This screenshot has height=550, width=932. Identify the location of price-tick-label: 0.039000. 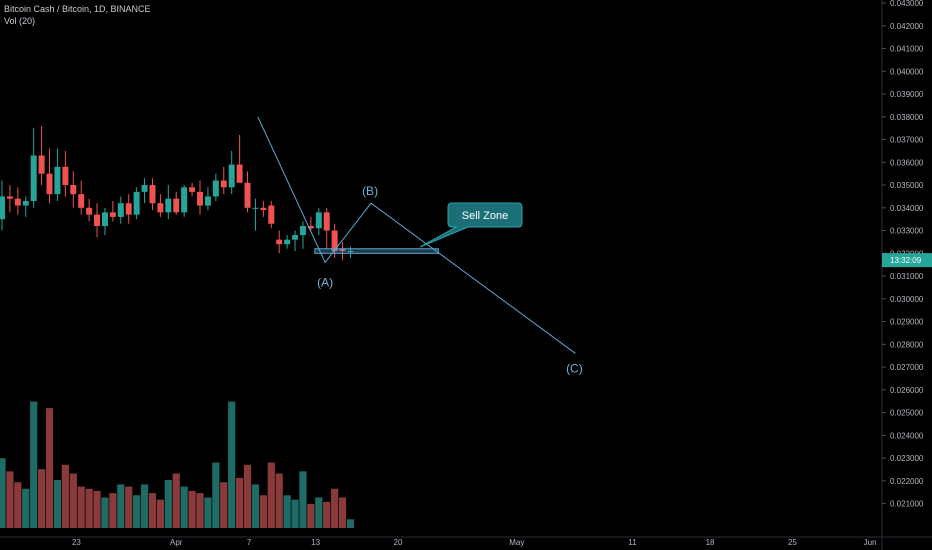
(907, 94).